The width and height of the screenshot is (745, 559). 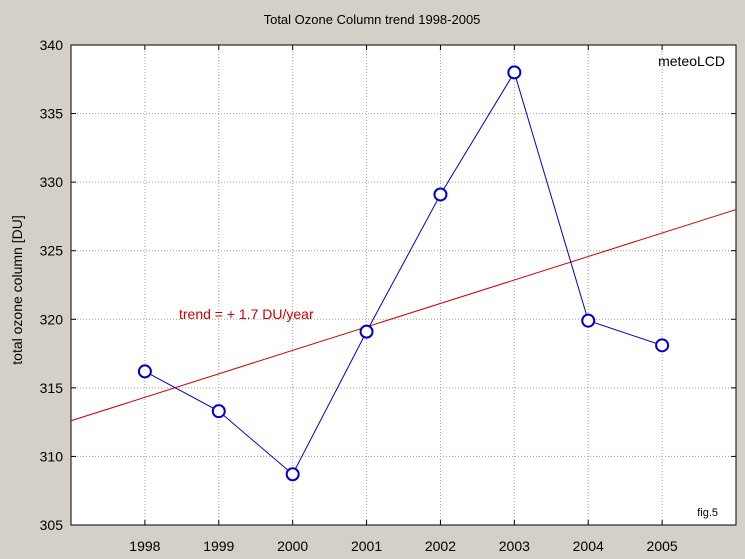 What do you see at coordinates (52, 45) in the screenshot?
I see `y-tick-label: 340` at bounding box center [52, 45].